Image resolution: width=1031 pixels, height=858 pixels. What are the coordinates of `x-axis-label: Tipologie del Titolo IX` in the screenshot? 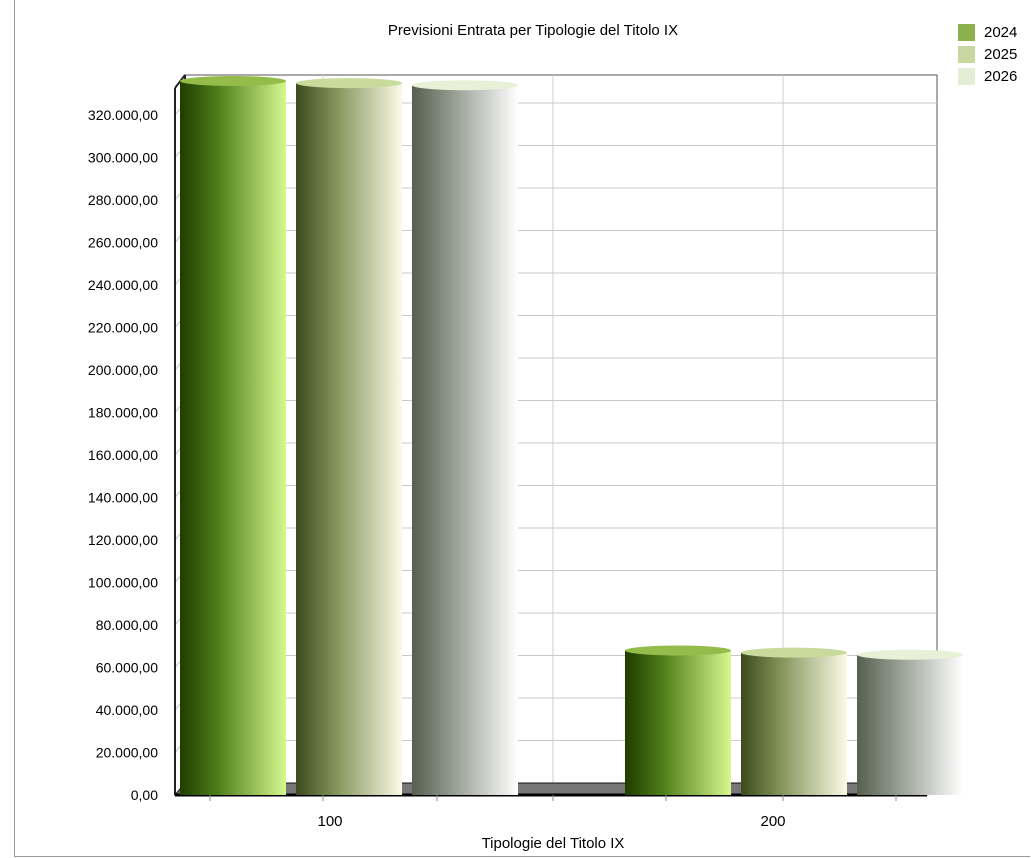 It's located at (553, 843).